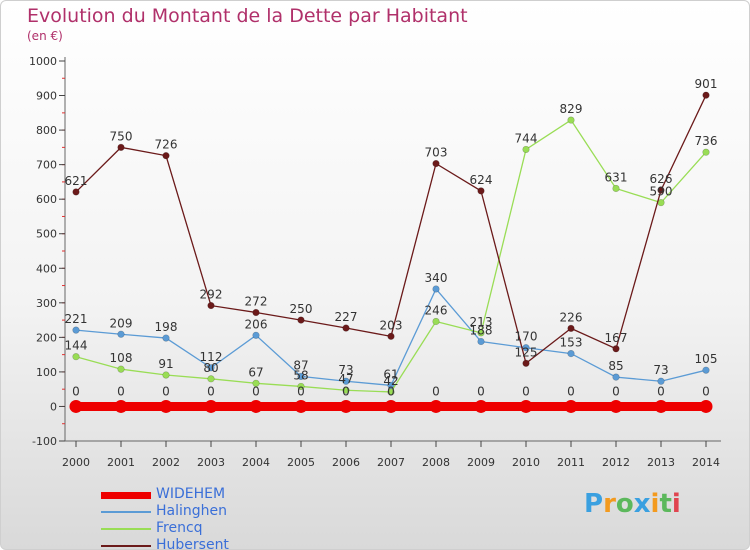  Describe the element at coordinates (346, 462) in the screenshot. I see `x-tick-label: 2006` at that location.